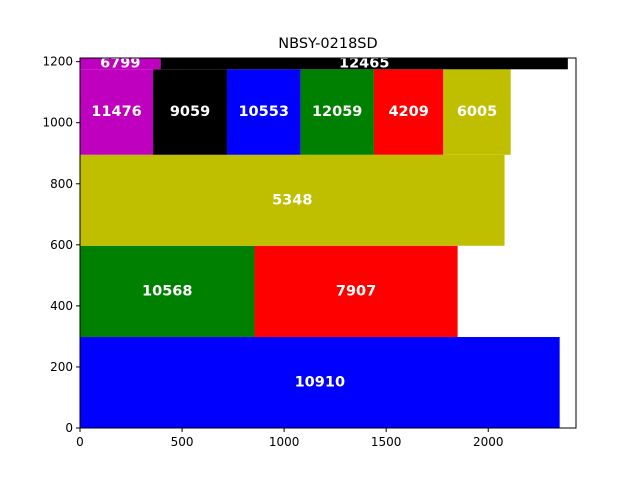  What do you see at coordinates (182, 442) in the screenshot?
I see `x-tick-label-500: 500` at bounding box center [182, 442].